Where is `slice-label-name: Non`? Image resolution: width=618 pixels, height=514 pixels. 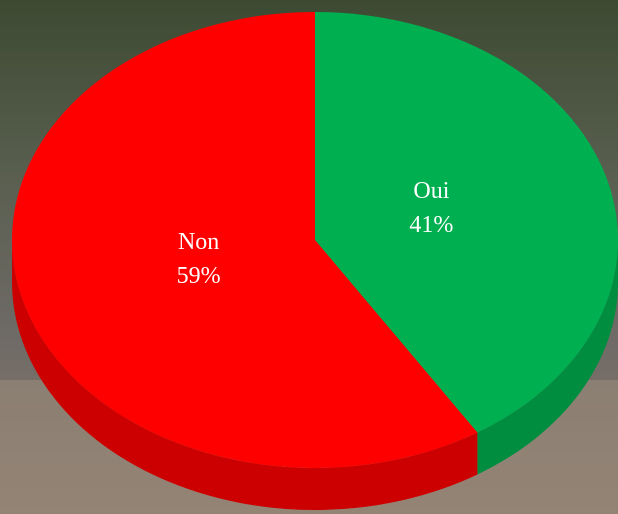 slice-label-name: Non is located at coordinates (198, 242).